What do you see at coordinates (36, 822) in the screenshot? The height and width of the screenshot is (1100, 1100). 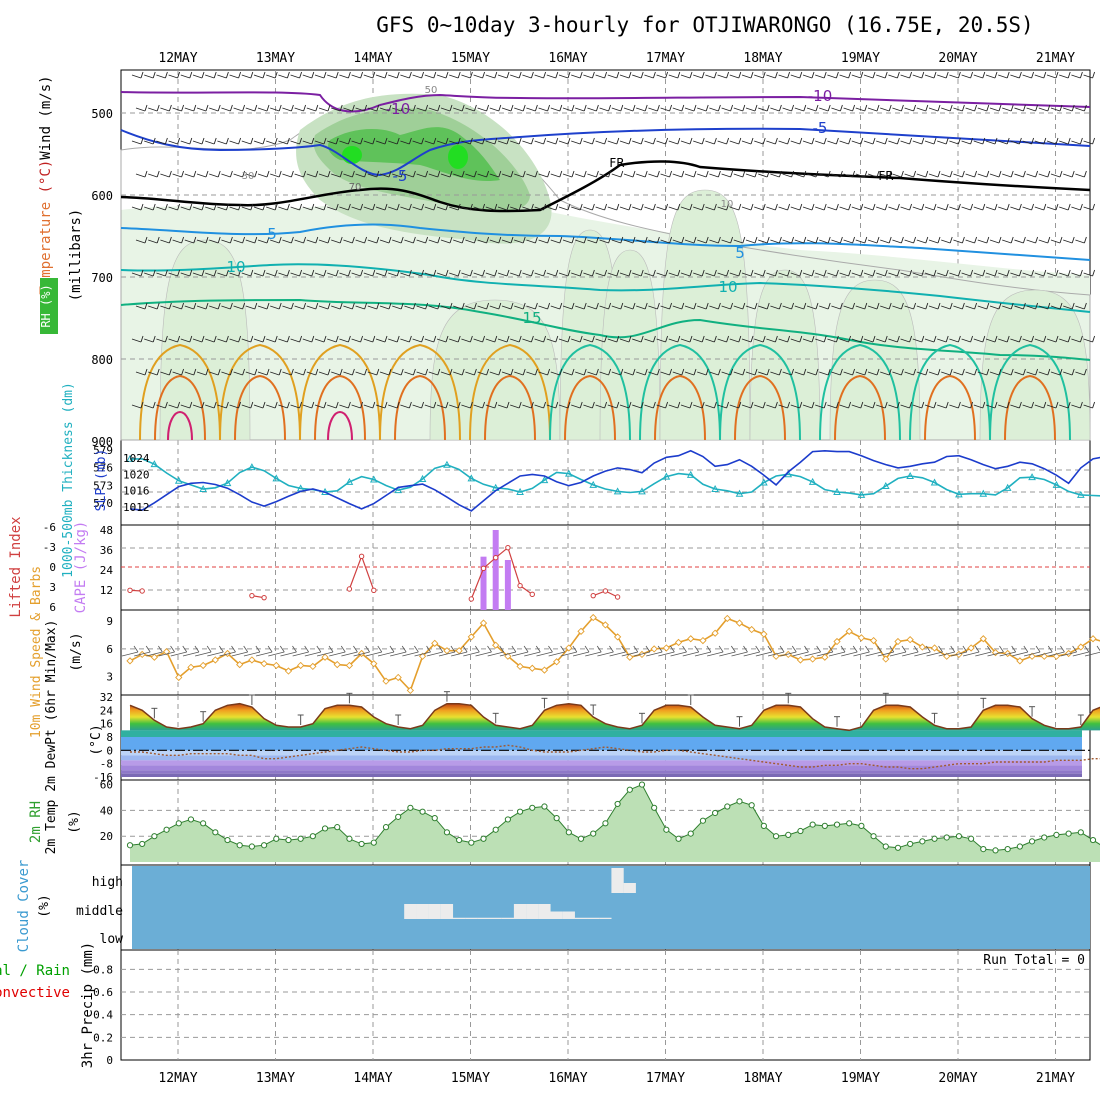 I see `rh2m-ylabel: 2m RH` at bounding box center [36, 822].